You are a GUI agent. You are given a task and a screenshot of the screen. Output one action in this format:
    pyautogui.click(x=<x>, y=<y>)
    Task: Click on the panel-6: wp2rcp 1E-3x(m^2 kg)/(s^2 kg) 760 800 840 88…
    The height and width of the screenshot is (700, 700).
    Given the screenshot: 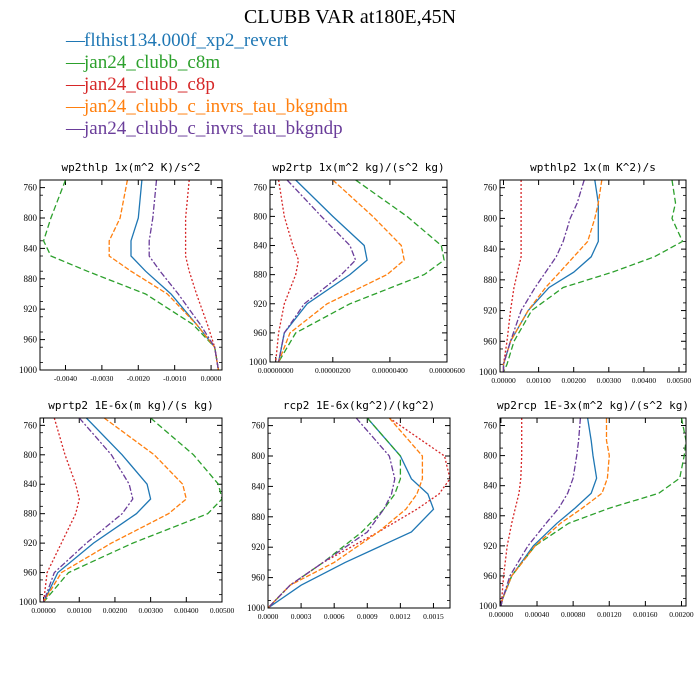 What is the action you would take?
    pyautogui.click(x=586, y=509)
    